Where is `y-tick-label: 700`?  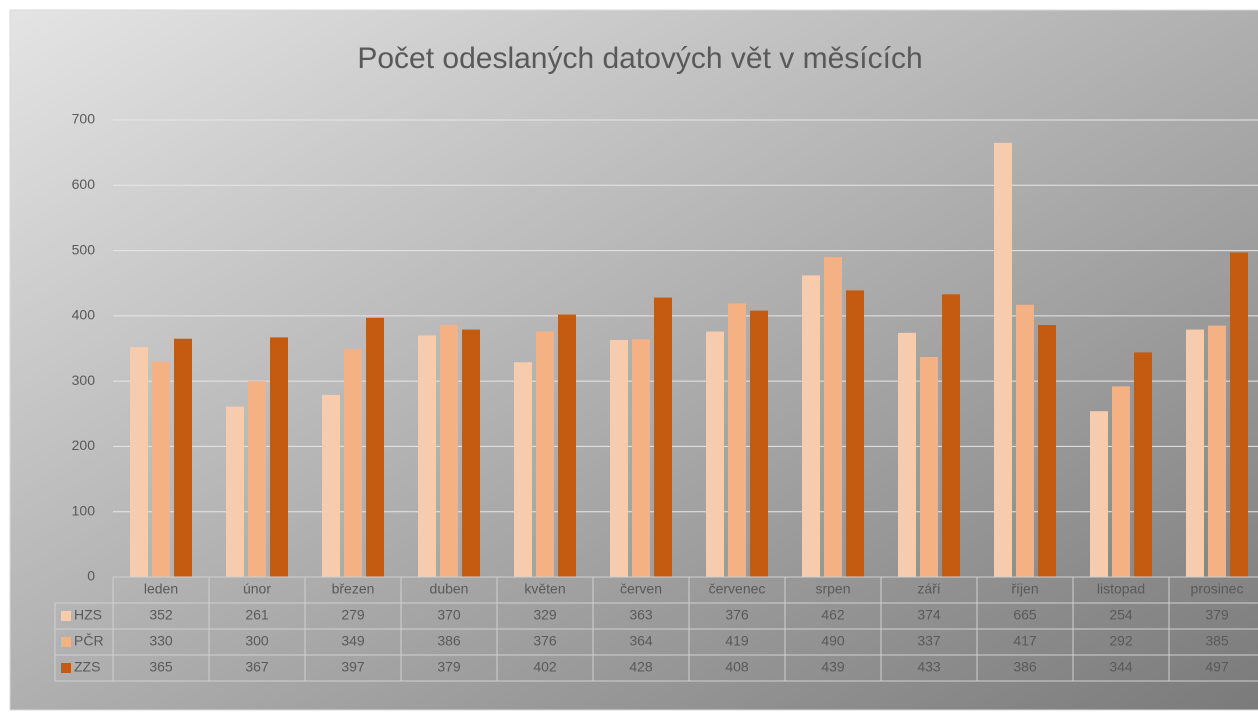
y-tick-label: 700 is located at coordinates (84, 119).